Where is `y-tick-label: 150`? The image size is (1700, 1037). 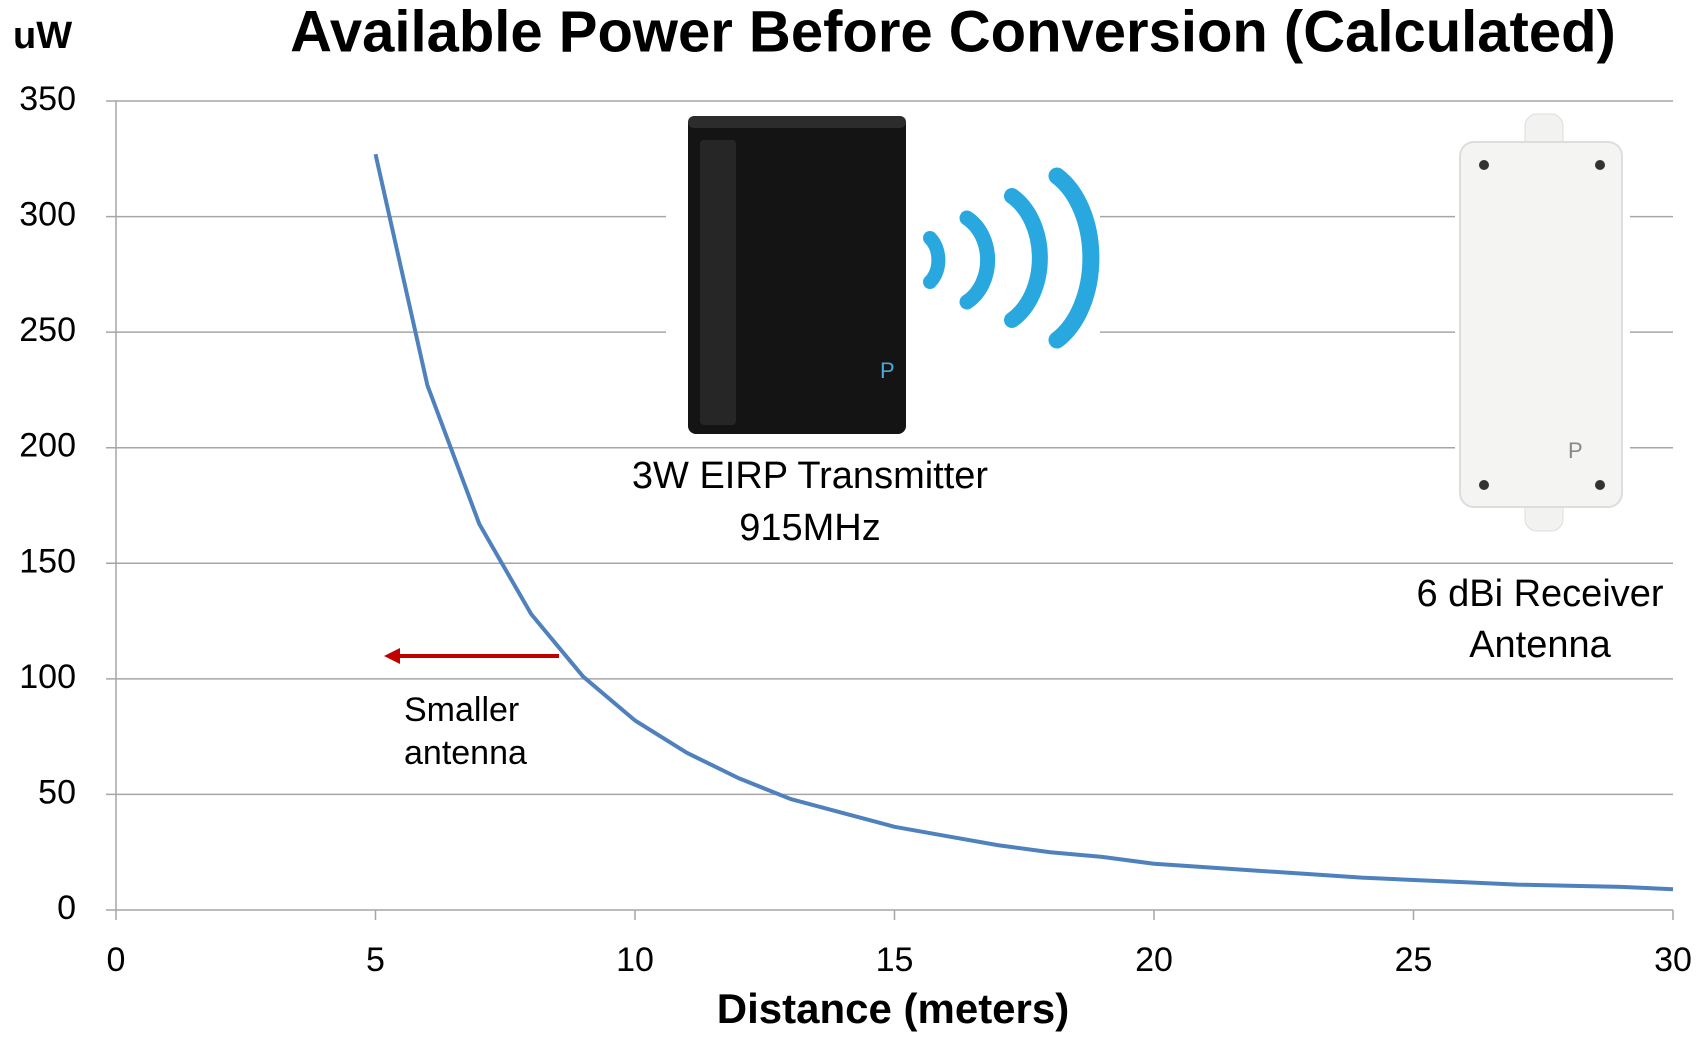
y-tick-label: 150 is located at coordinates (47, 561).